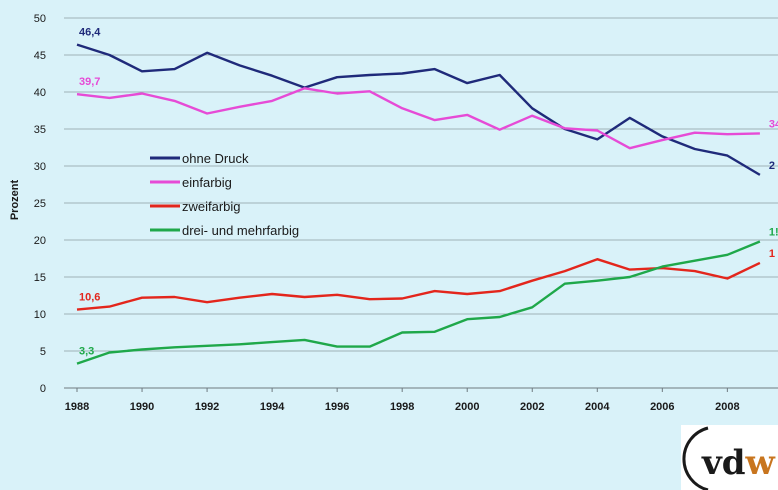 This screenshot has width=778, height=490. Describe the element at coordinates (142, 407) in the screenshot. I see `x-tick-1990: 1990` at that location.